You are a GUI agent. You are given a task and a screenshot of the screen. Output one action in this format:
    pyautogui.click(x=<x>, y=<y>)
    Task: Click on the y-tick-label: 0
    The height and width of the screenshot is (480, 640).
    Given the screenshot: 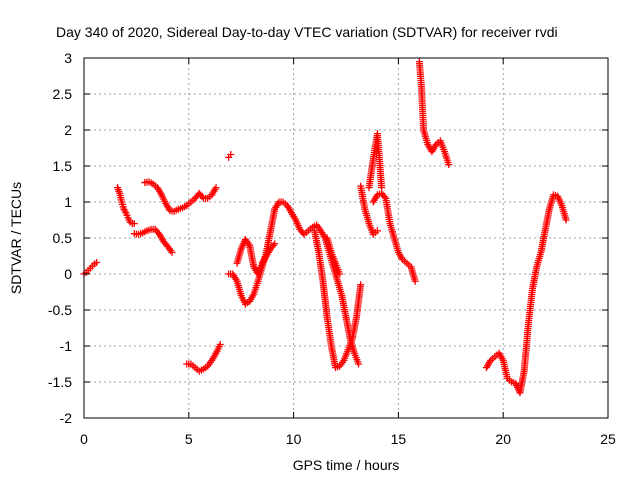 What is the action you would take?
    pyautogui.click(x=68, y=274)
    